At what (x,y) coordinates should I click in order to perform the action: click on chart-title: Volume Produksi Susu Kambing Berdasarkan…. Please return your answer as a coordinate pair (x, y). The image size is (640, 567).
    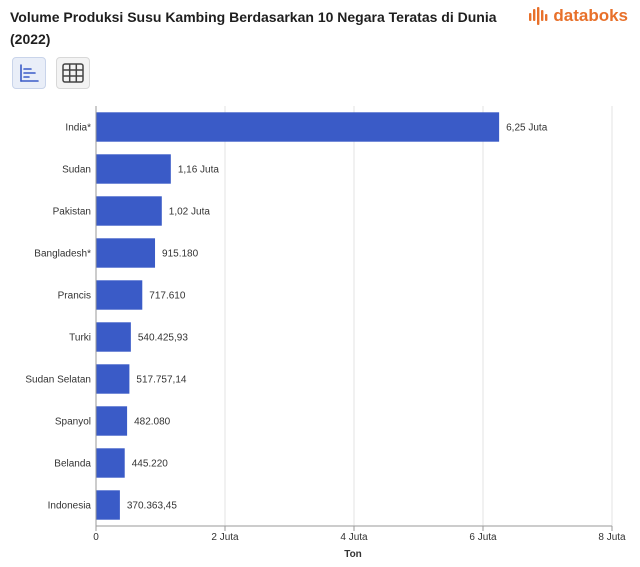
    Looking at the image, I should click on (253, 28).